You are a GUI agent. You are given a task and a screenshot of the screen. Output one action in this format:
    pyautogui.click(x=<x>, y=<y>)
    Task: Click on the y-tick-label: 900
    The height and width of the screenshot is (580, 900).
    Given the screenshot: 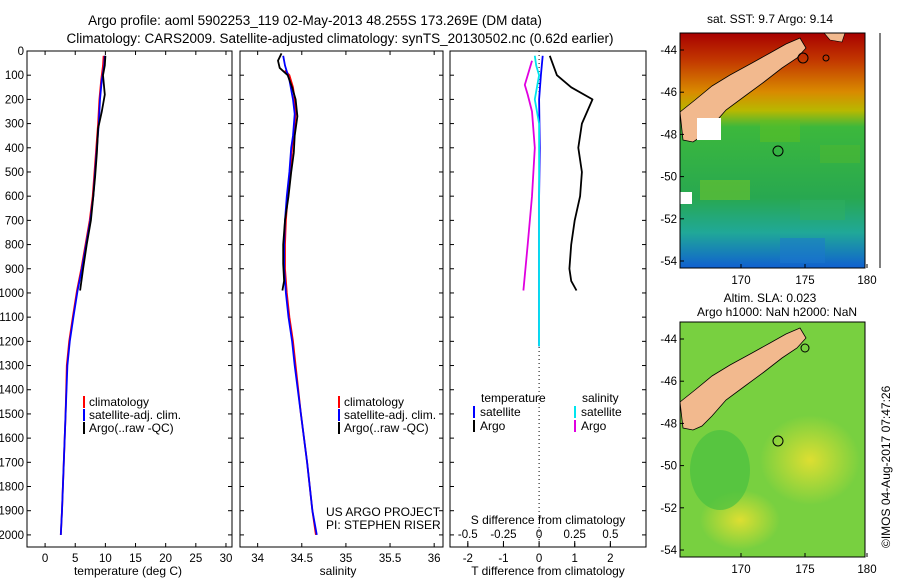 What is the action you would take?
    pyautogui.click(x=14, y=270)
    